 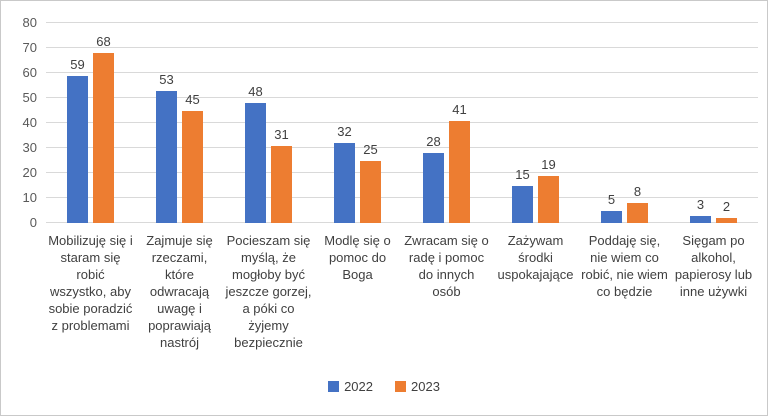 What do you see at coordinates (281, 134) in the screenshot?
I see `data-label: 31` at bounding box center [281, 134].